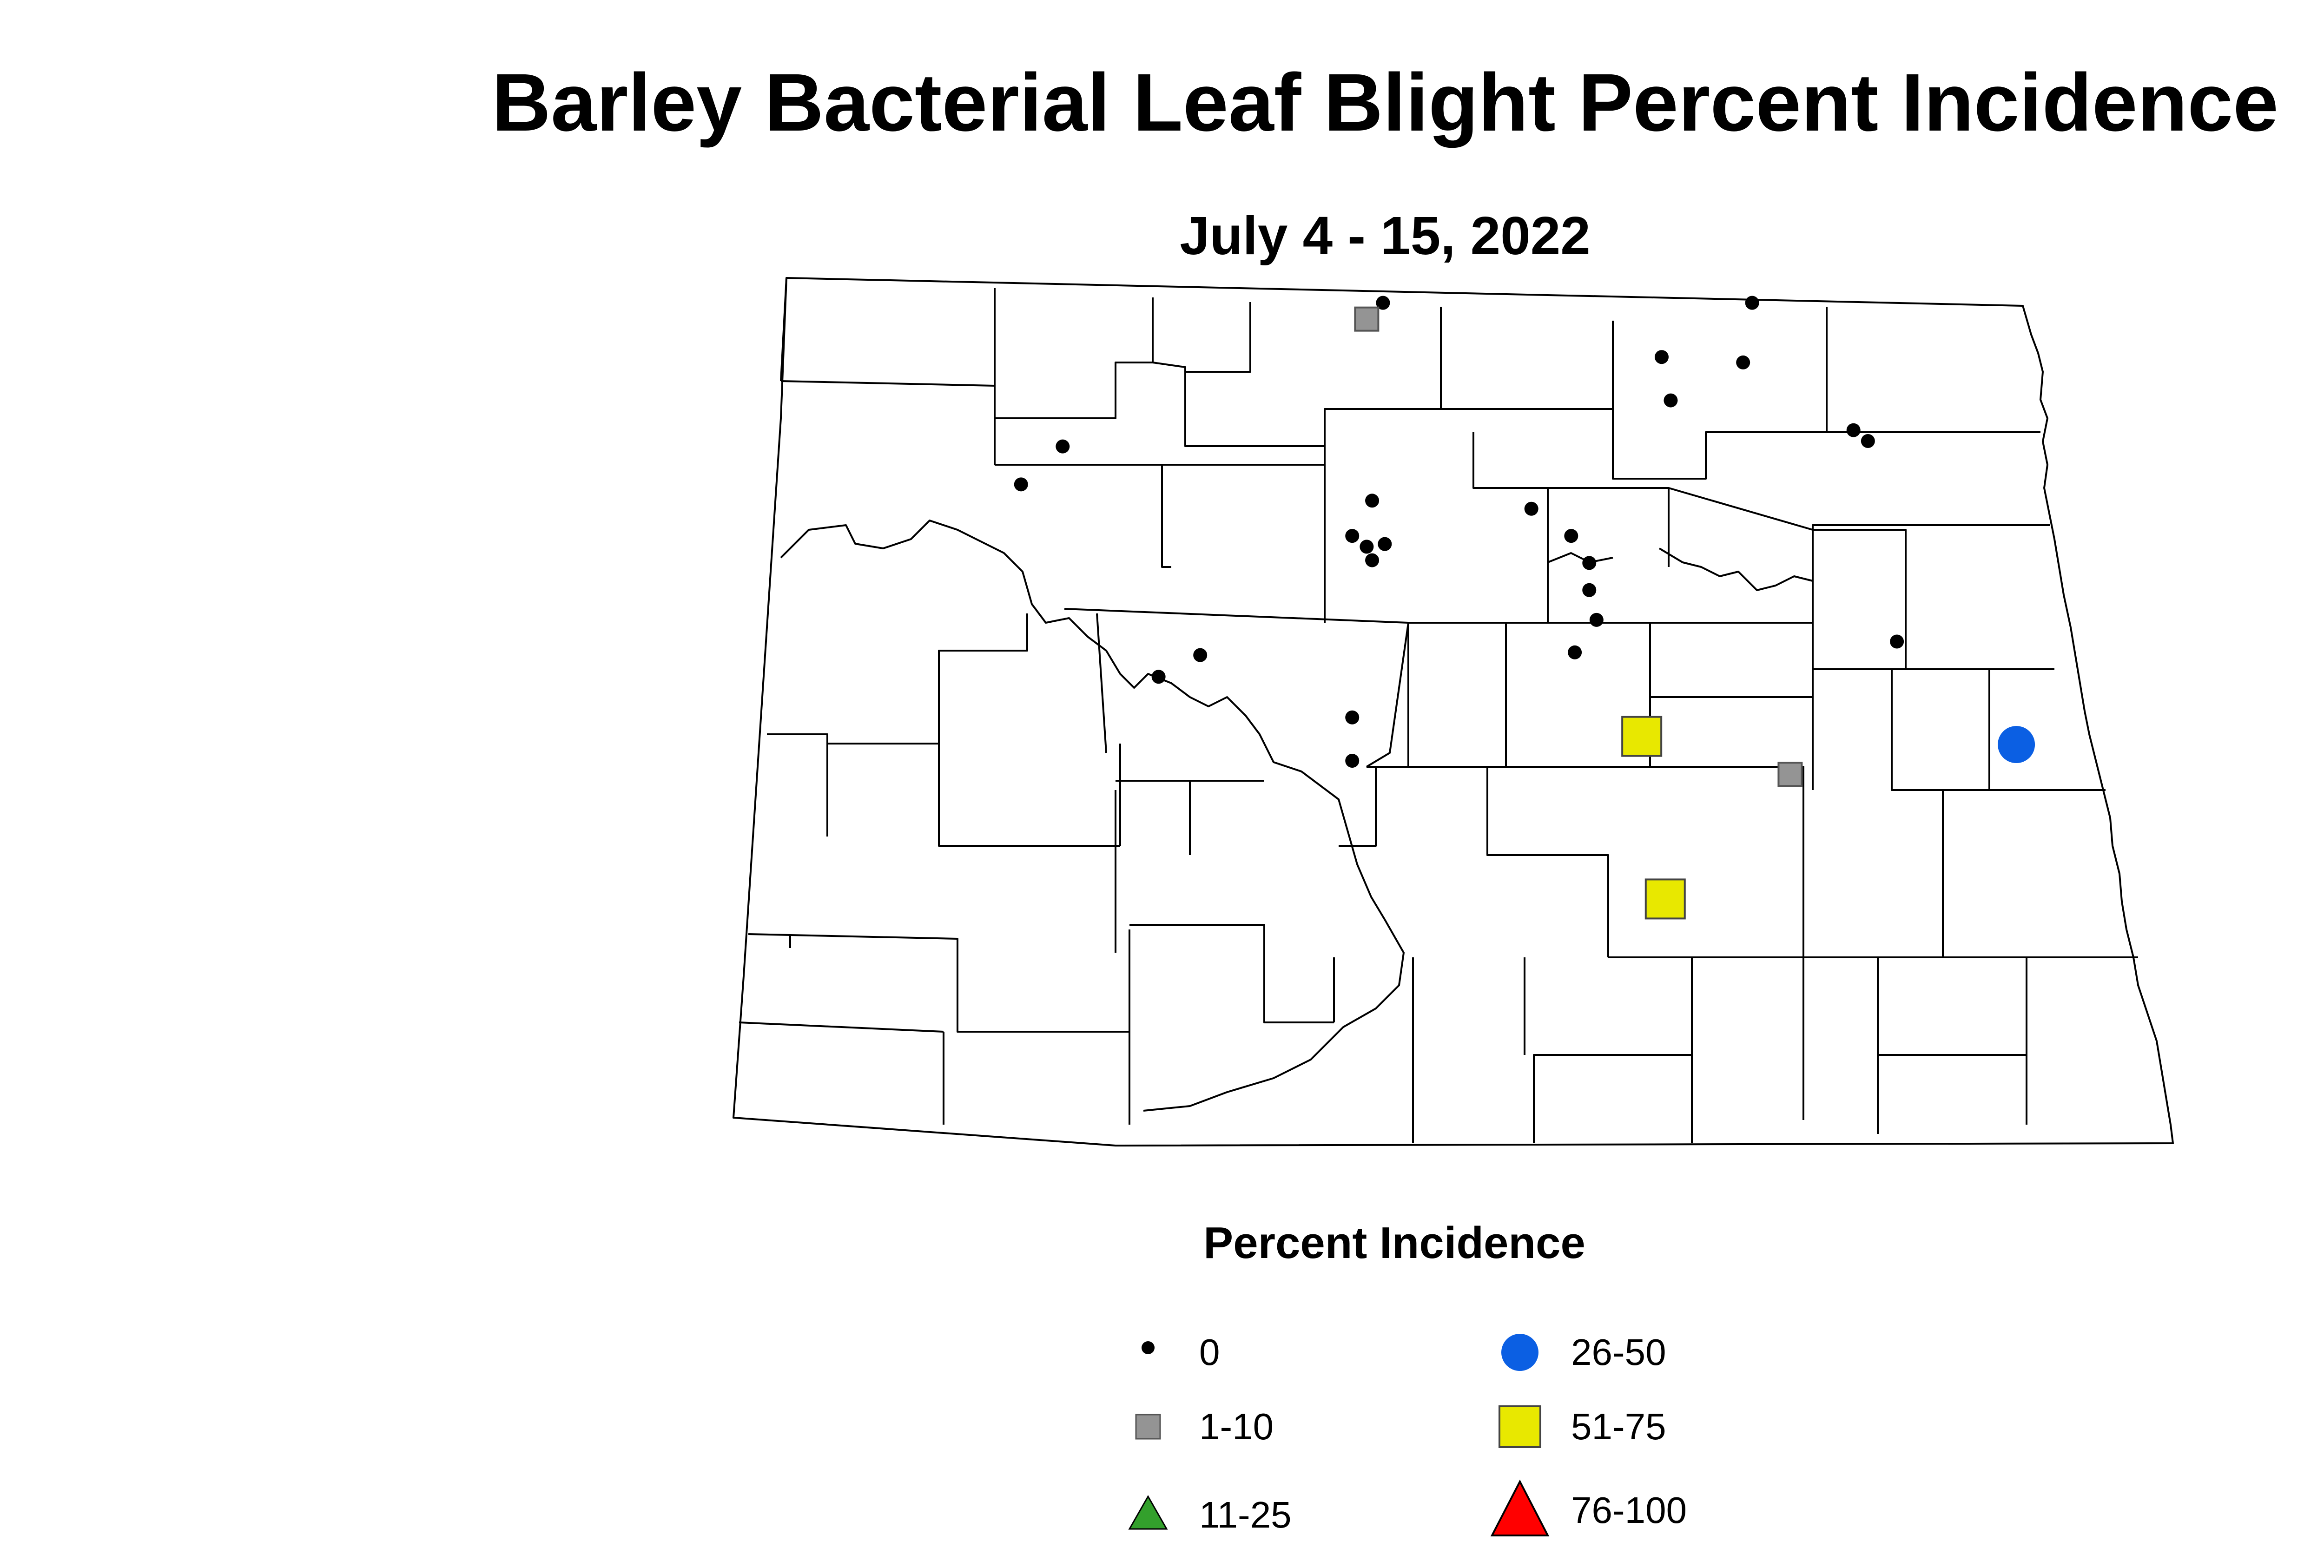 The height and width of the screenshot is (1568, 2324). Describe the element at coordinates (1519, 1353) in the screenshot. I see `blue-circle-icon` at that location.